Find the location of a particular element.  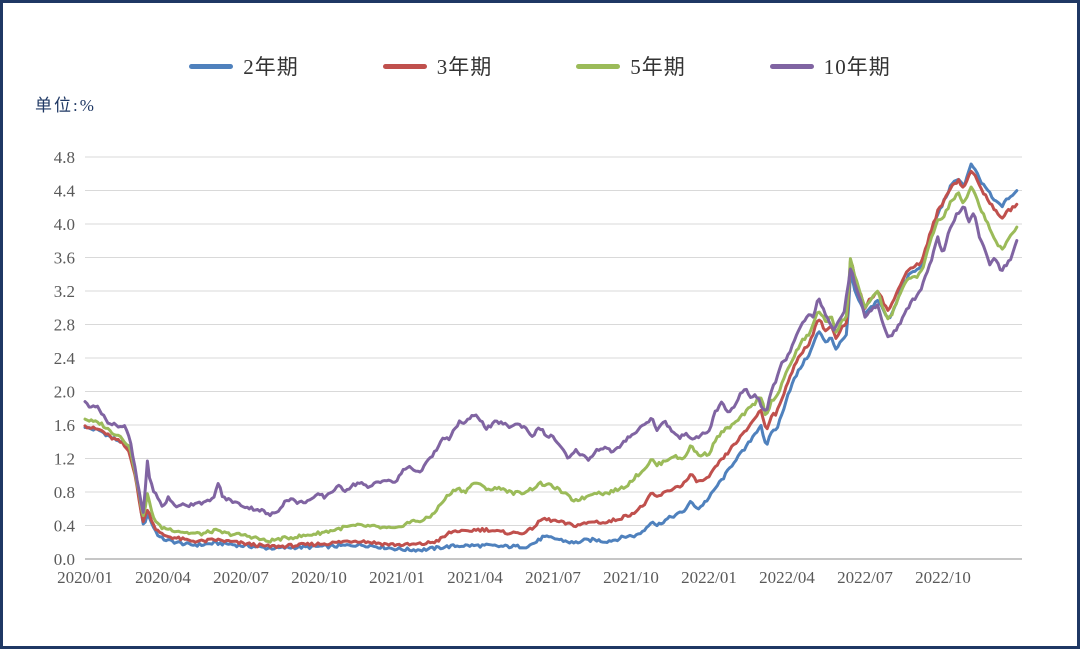

y-axis-tick-label: 4.4 is located at coordinates (65, 191).